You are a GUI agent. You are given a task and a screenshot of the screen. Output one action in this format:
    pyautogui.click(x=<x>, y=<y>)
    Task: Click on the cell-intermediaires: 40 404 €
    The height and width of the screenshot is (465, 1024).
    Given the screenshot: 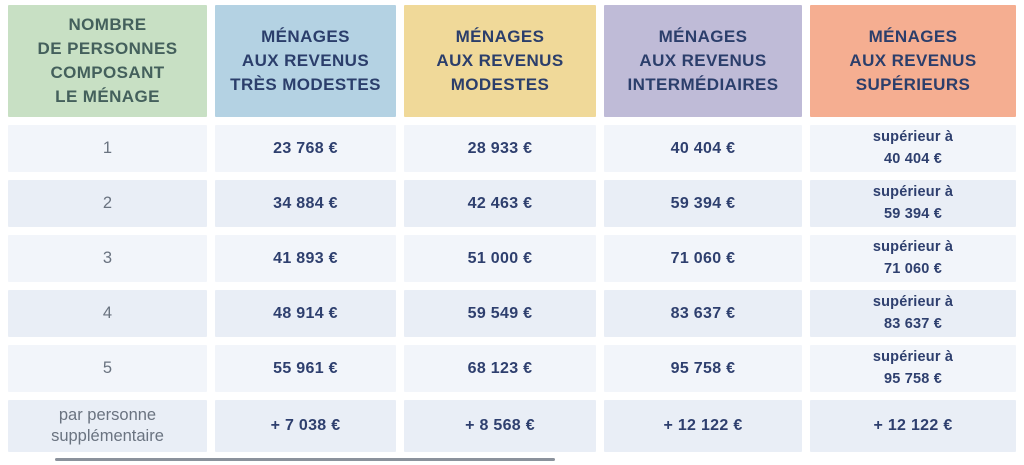 What is the action you would take?
    pyautogui.click(x=703, y=148)
    